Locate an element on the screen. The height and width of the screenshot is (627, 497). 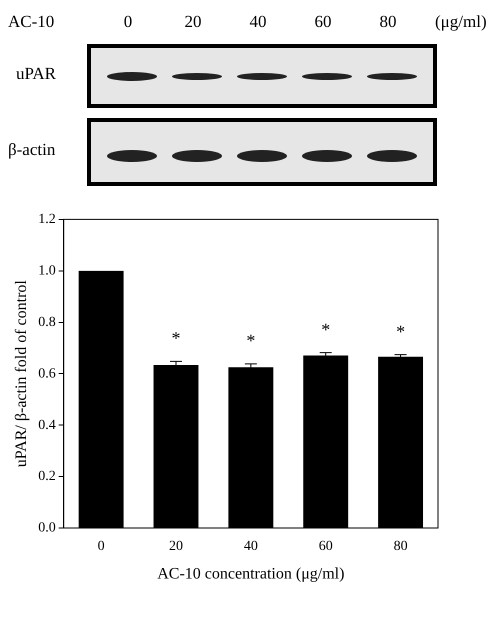
text: β-actin is located at coordinates (32, 150).